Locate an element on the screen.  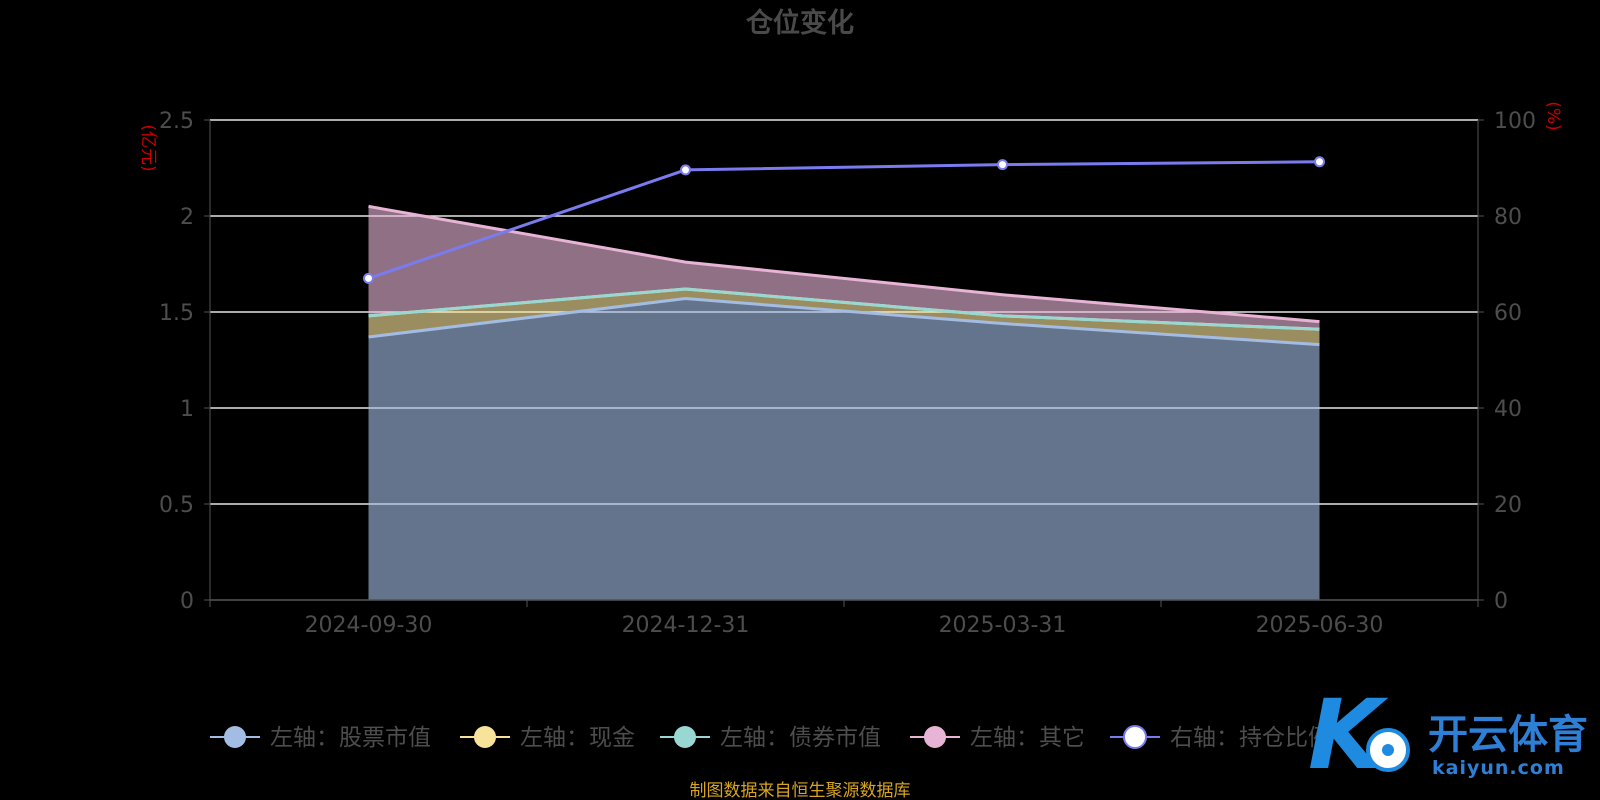
right-tick-label: 20 is located at coordinates (1508, 505).